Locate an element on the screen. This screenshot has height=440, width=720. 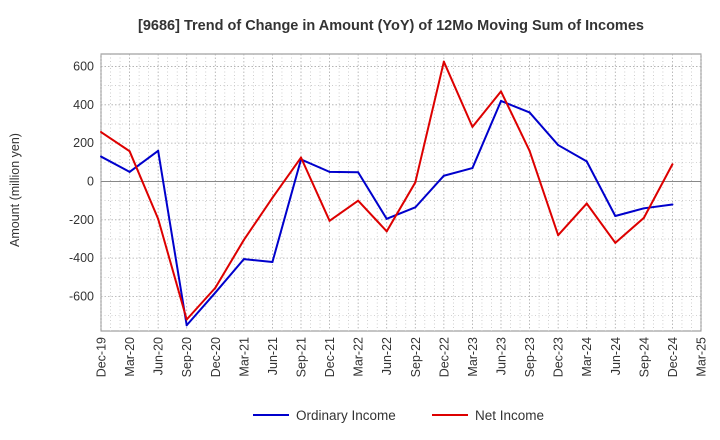
x-tick-label: Mar-22 is located at coordinates (359, 357).